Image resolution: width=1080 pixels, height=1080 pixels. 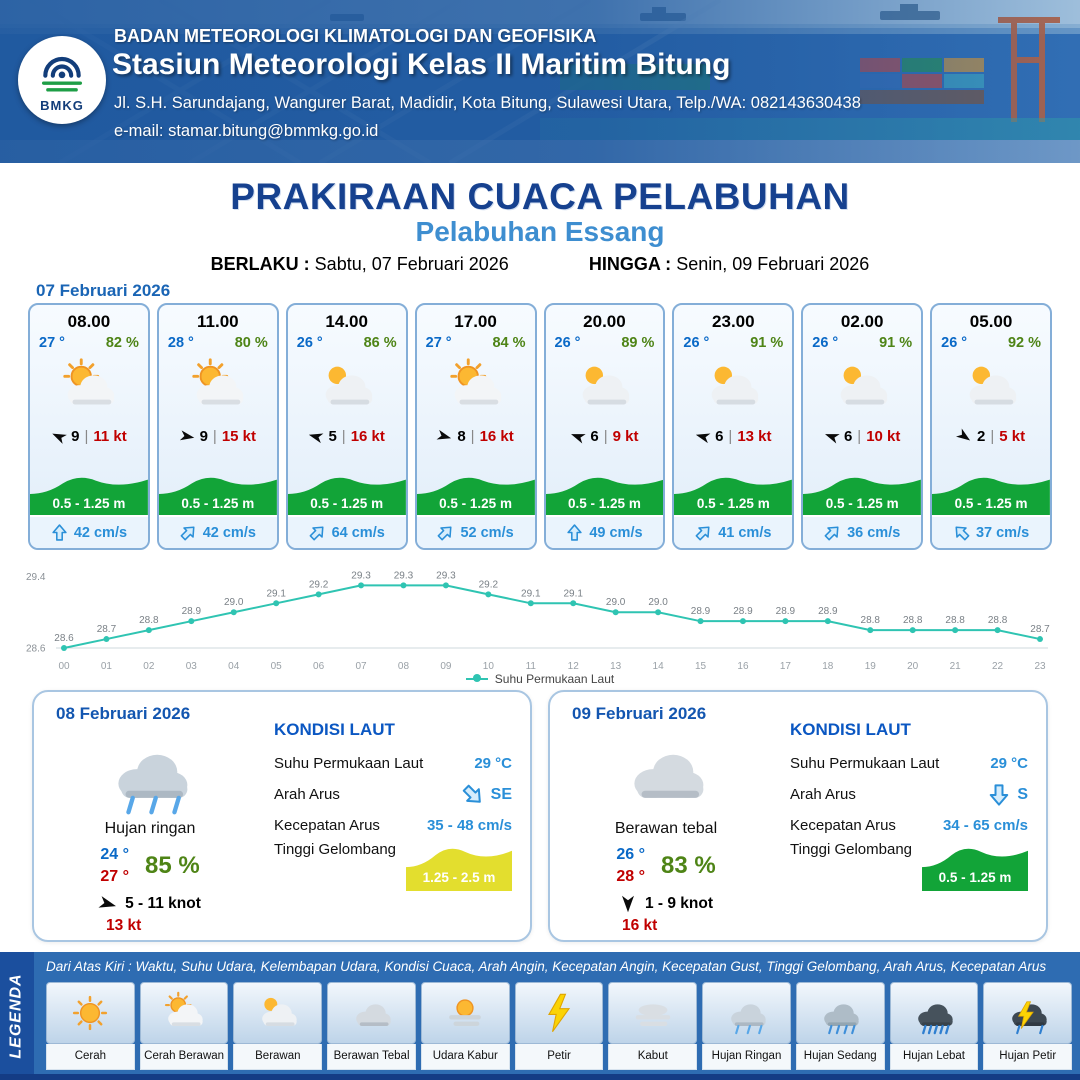 What do you see at coordinates (559, 1057) in the screenshot?
I see `legend-item-label: Petir` at bounding box center [559, 1057].